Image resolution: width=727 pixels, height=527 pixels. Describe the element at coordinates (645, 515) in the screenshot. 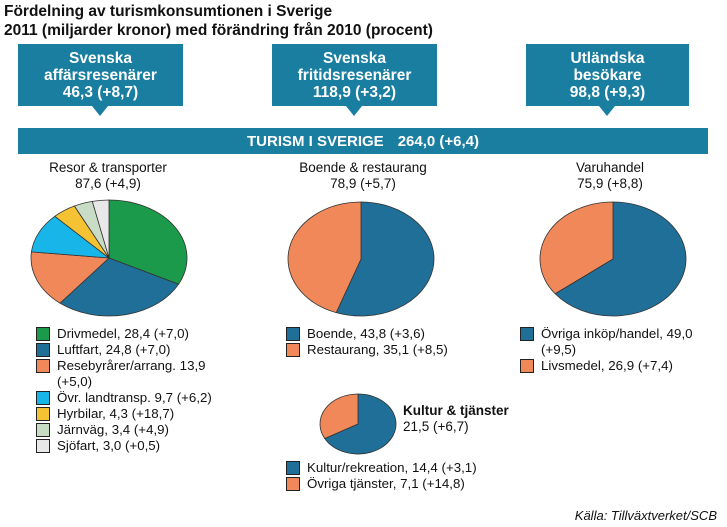

I see `source-note: Källa: Tillväxtverket/SCB` at that location.